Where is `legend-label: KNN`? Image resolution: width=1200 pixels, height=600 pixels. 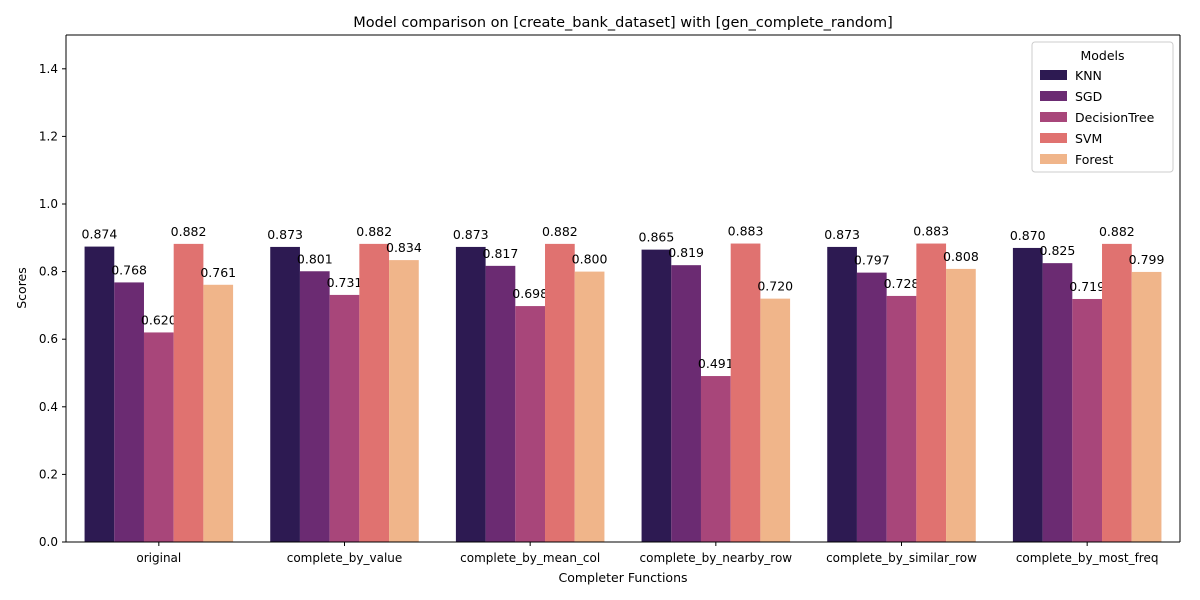
legend-label: KNN is located at coordinates (1088, 75).